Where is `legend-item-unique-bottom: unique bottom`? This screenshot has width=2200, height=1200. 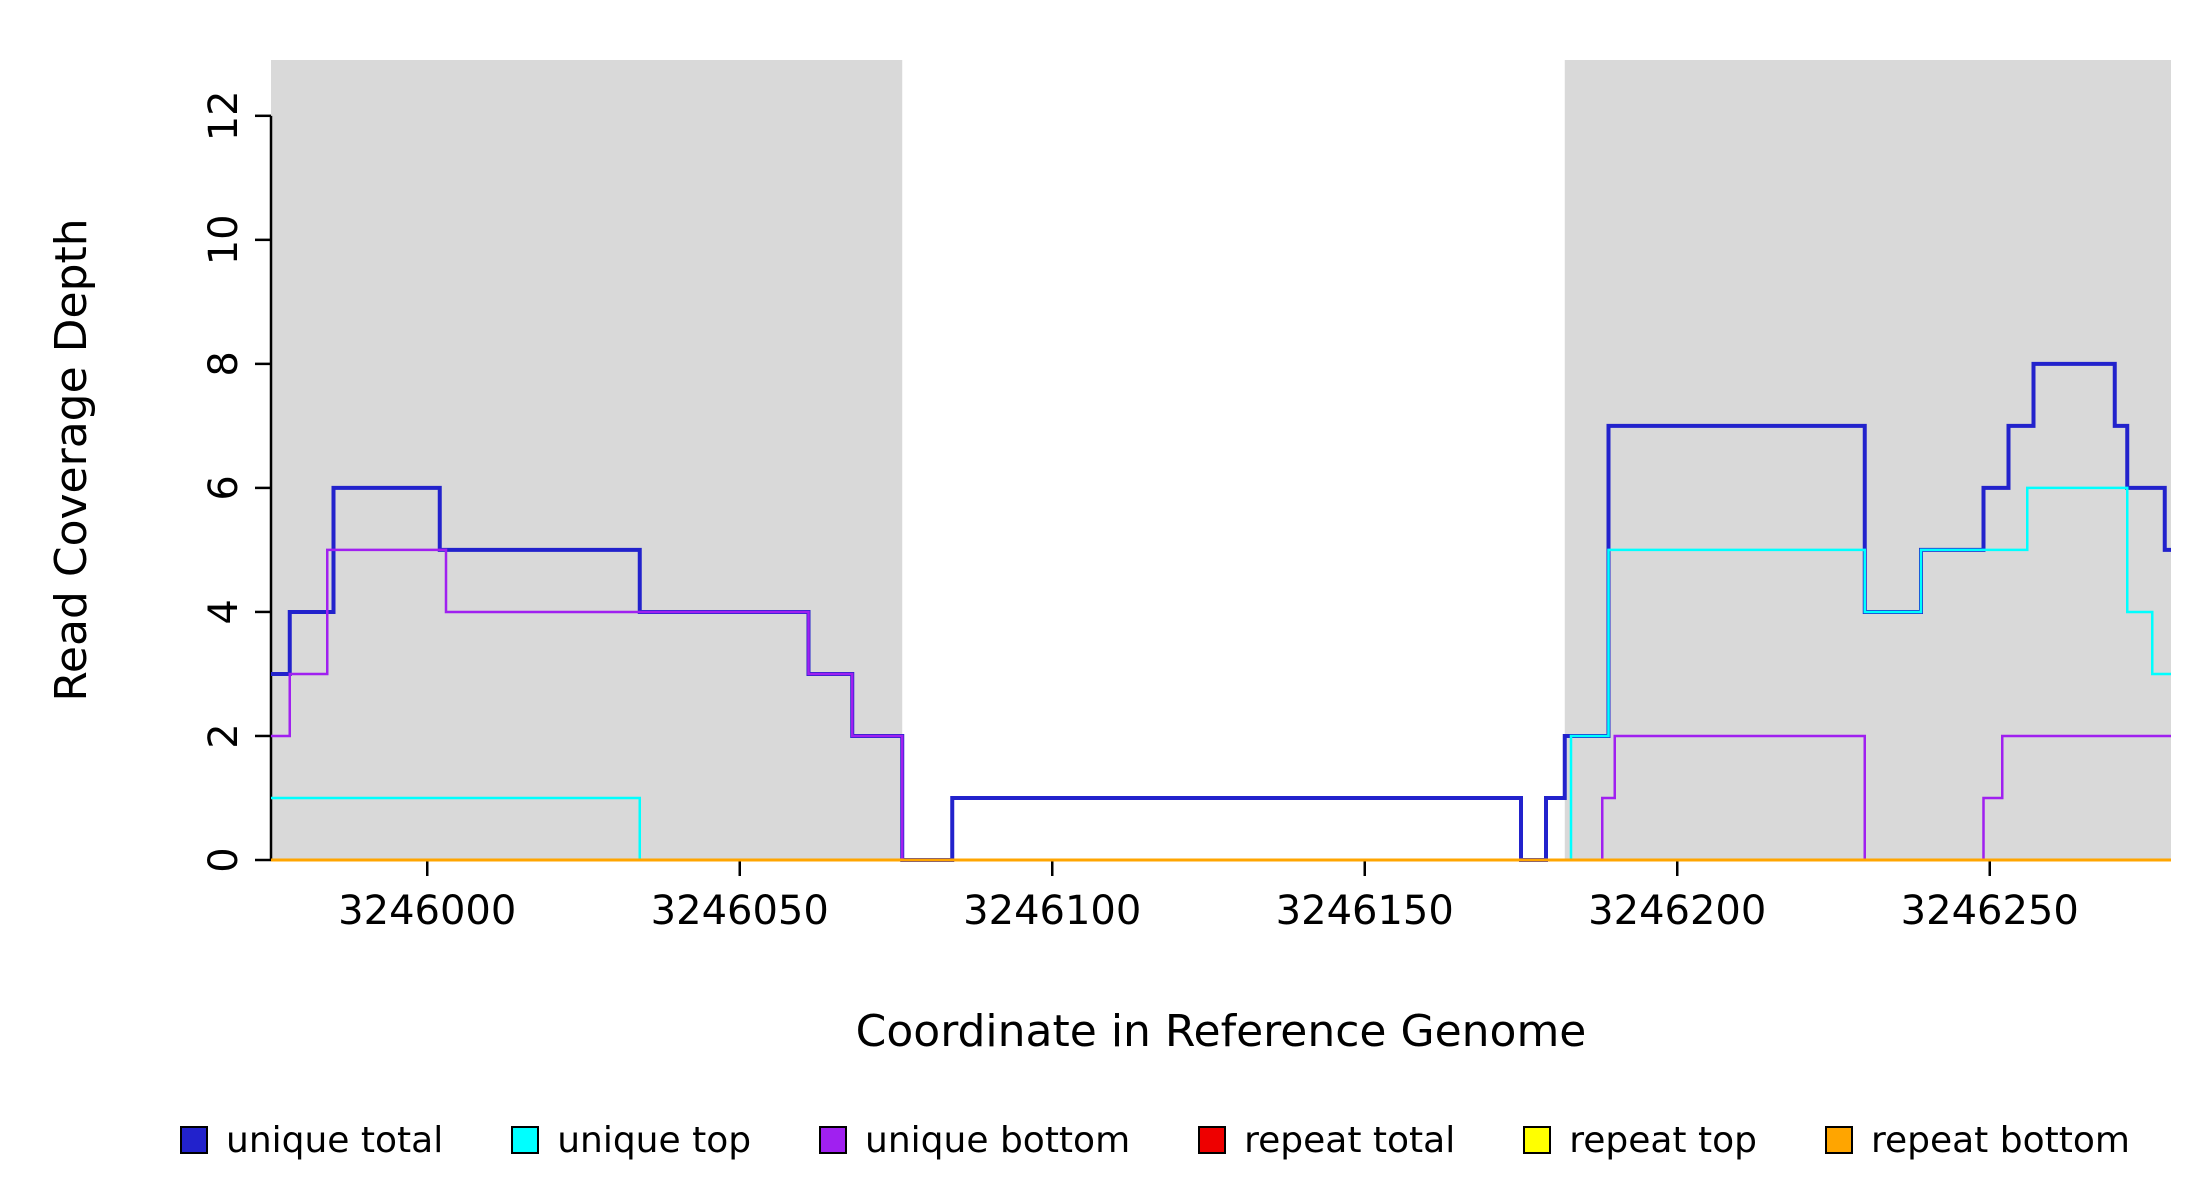 legend-item-unique-bottom: unique bottom is located at coordinates (974, 1140).